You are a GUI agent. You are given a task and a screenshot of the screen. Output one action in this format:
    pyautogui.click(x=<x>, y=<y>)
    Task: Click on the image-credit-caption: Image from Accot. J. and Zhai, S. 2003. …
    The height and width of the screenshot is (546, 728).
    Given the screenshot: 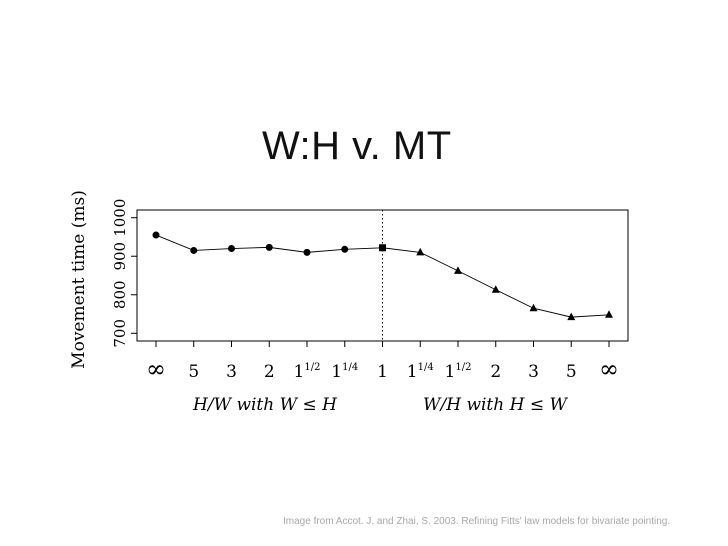 What is the action you would take?
    pyautogui.click(x=477, y=521)
    